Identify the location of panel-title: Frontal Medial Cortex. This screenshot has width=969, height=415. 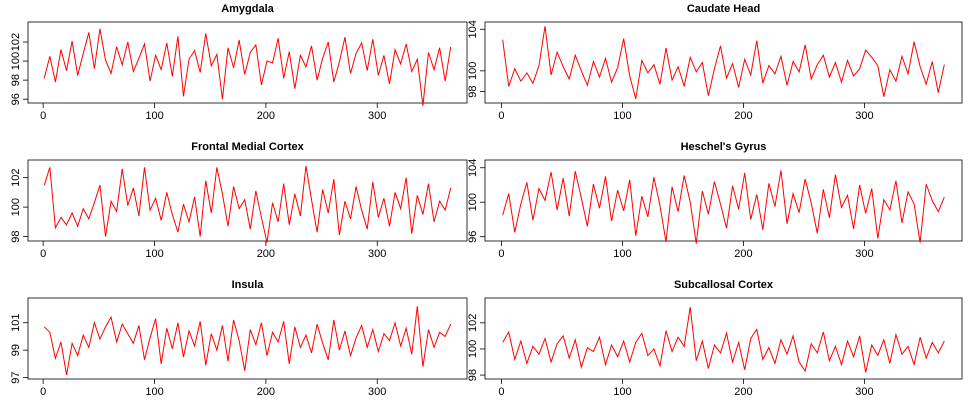
(247, 147).